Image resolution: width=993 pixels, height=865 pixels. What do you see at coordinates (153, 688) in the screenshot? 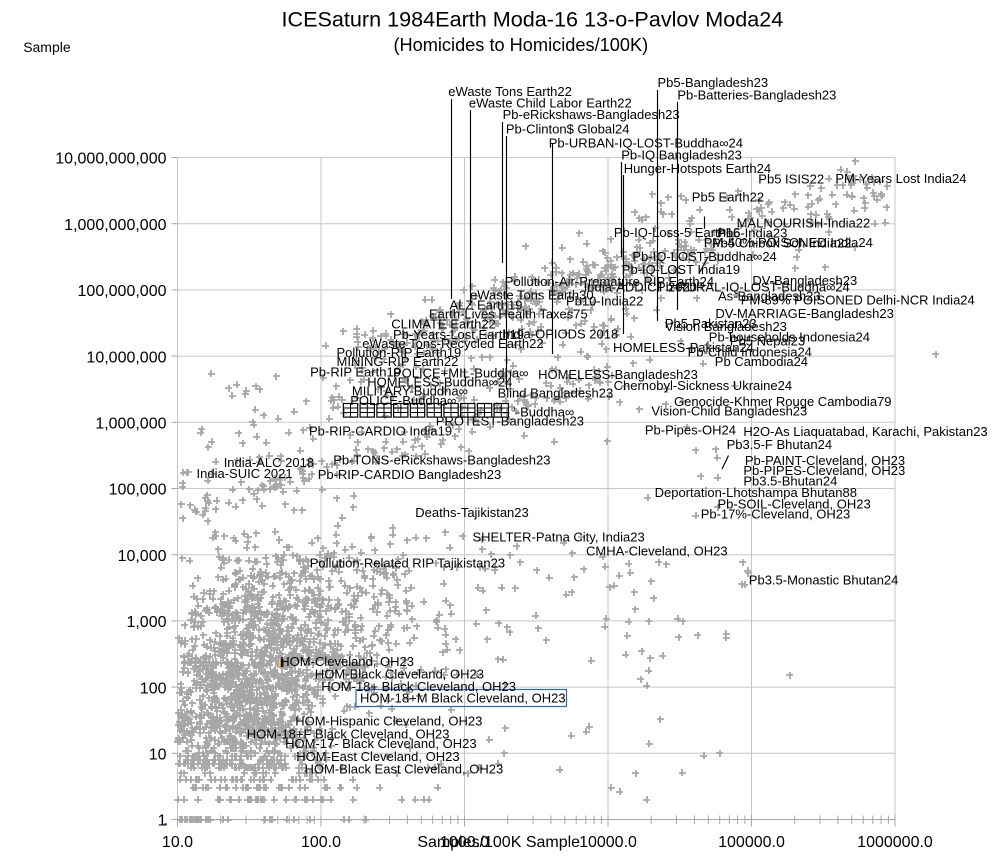
I see `svg-text: 100` at bounding box center [153, 688].